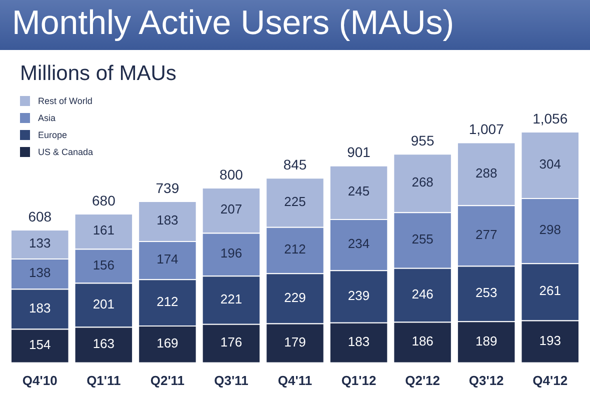 The width and height of the screenshot is (590, 396). What do you see at coordinates (359, 152) in the screenshot?
I see `total-label: 901` at bounding box center [359, 152].